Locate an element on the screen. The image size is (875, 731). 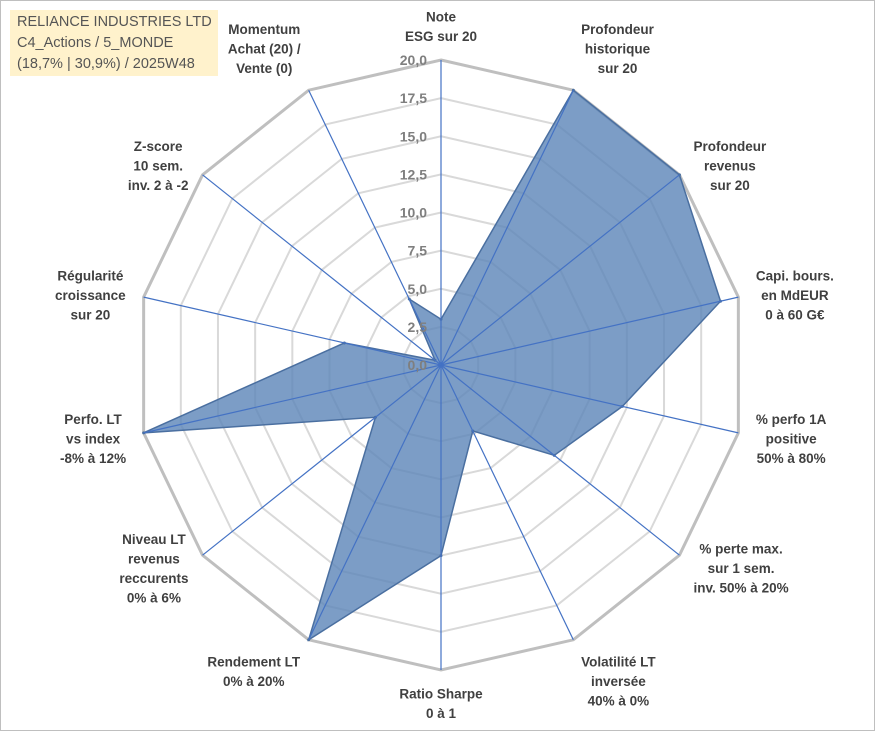
tick-label: 15,0 is located at coordinates (413, 136).